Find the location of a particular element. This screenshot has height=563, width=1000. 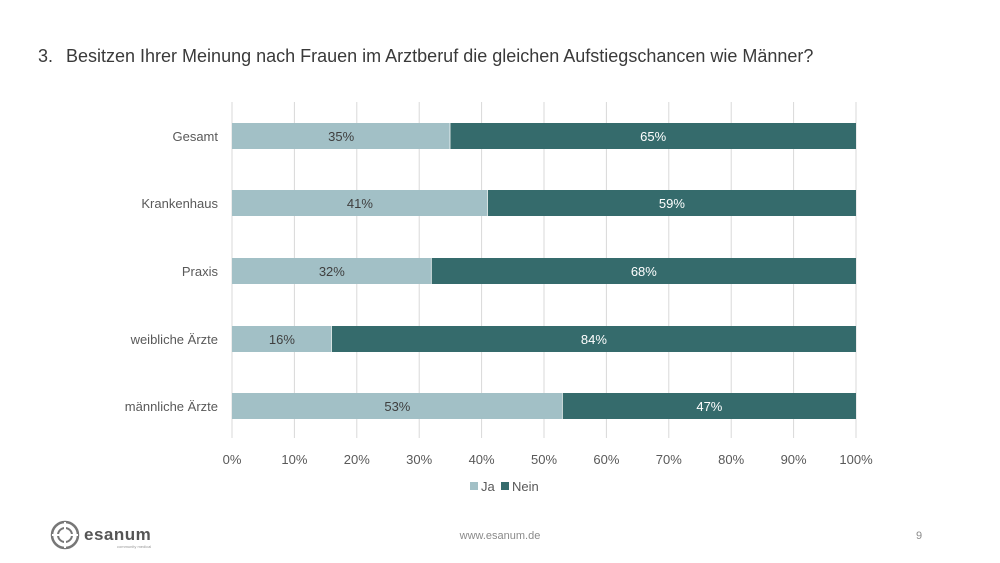

esanum-logo-icon is located at coordinates (65, 535).